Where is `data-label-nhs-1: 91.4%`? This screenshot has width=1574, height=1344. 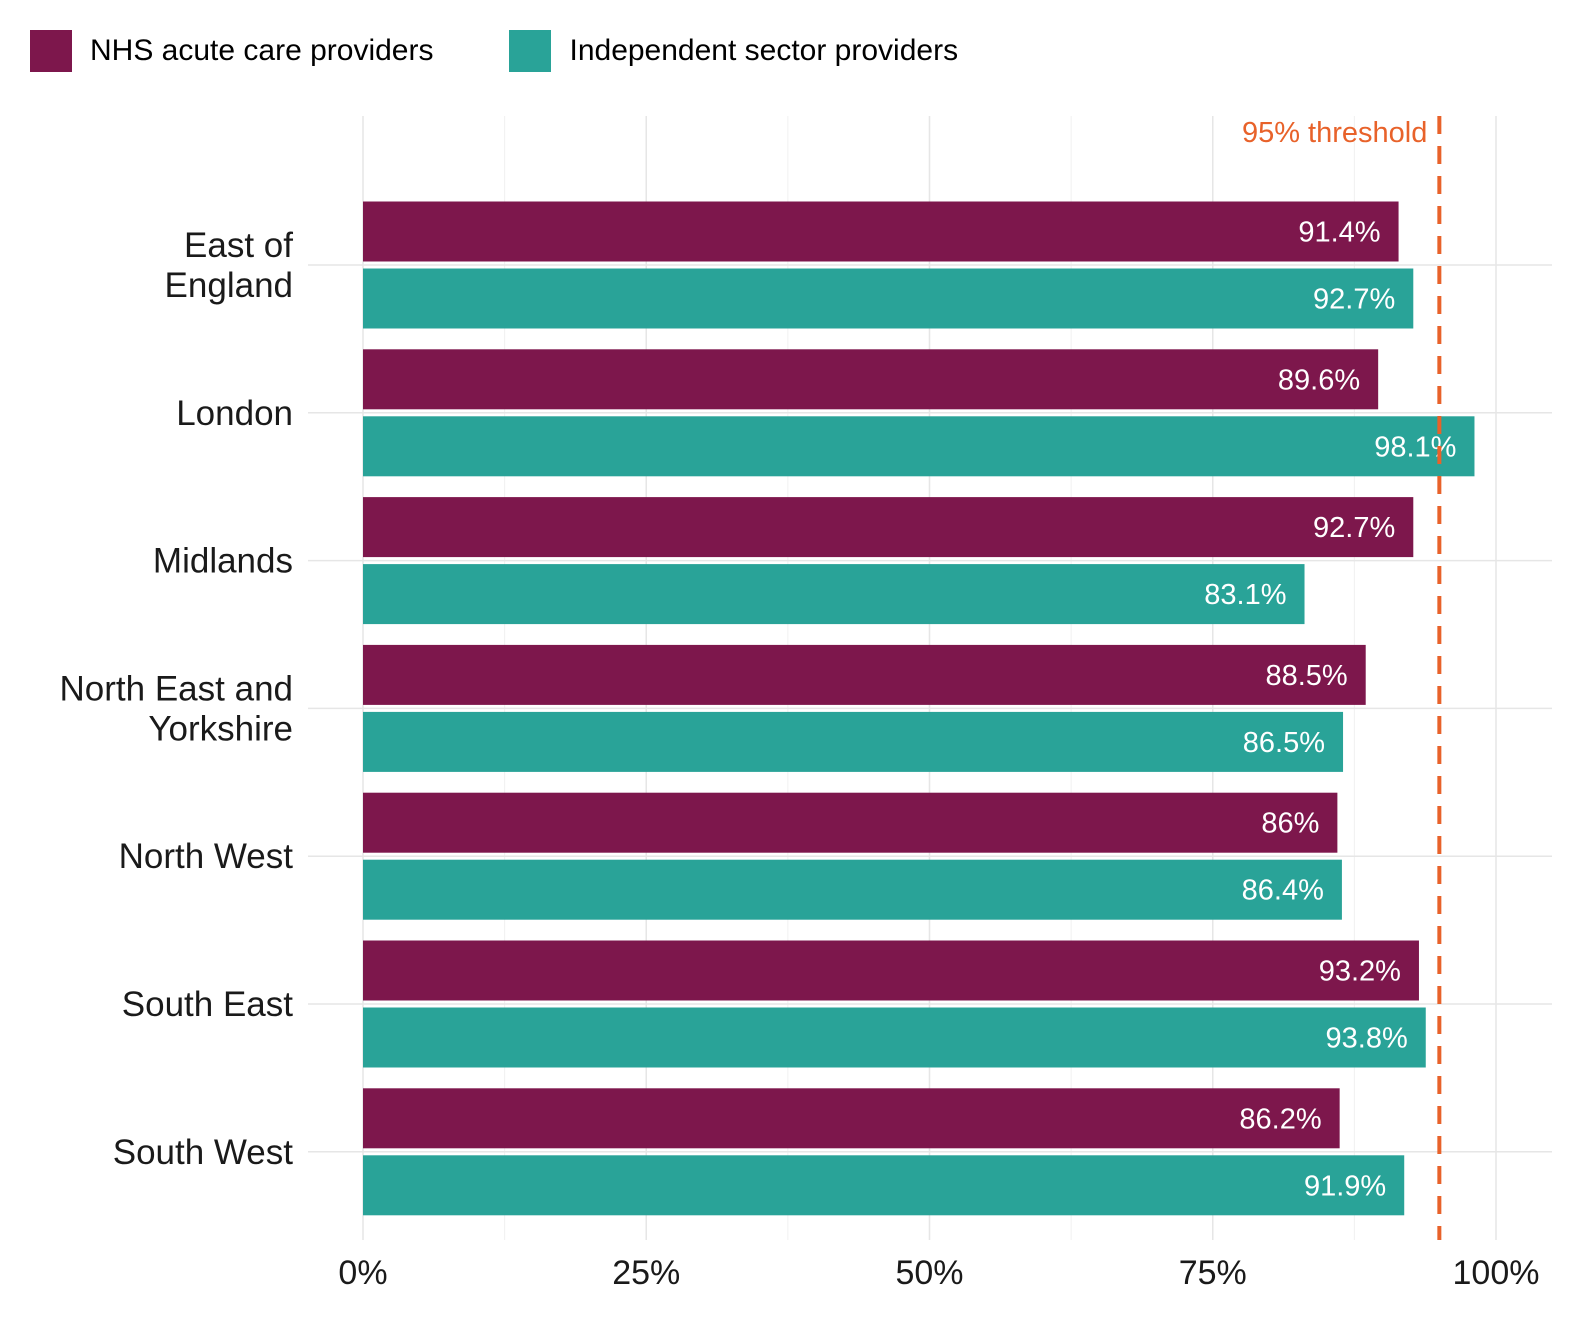
data-label-nhs-1: 91.4% is located at coordinates (1339, 233).